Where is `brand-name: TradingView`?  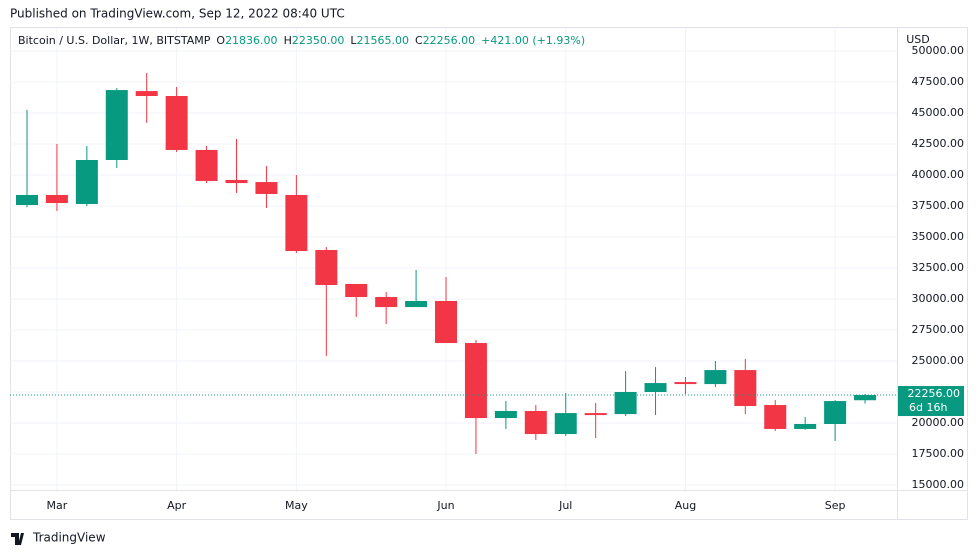
brand-name: TradingView is located at coordinates (69, 538).